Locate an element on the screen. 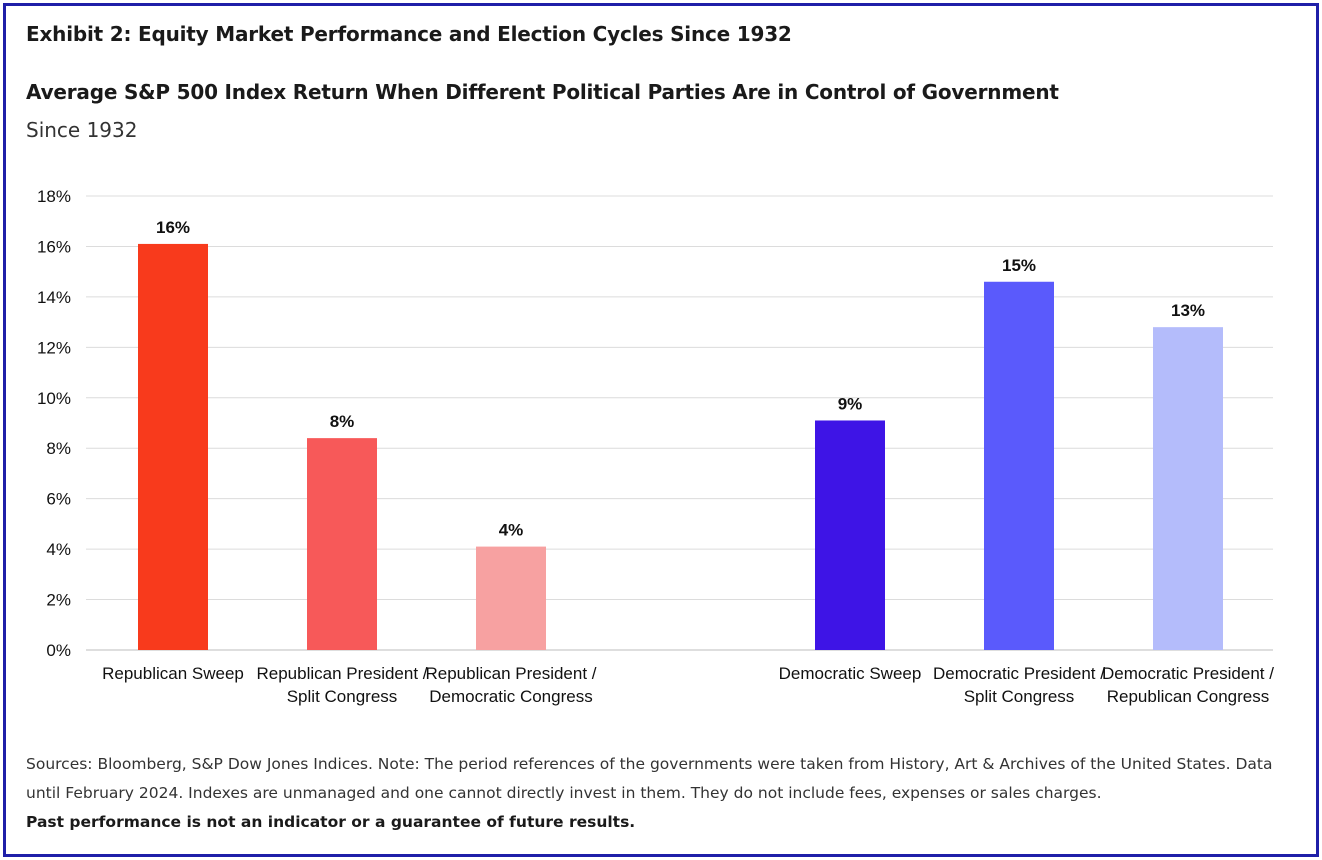 The height and width of the screenshot is (860, 1322). y-tick-label: 2% is located at coordinates (58, 600).